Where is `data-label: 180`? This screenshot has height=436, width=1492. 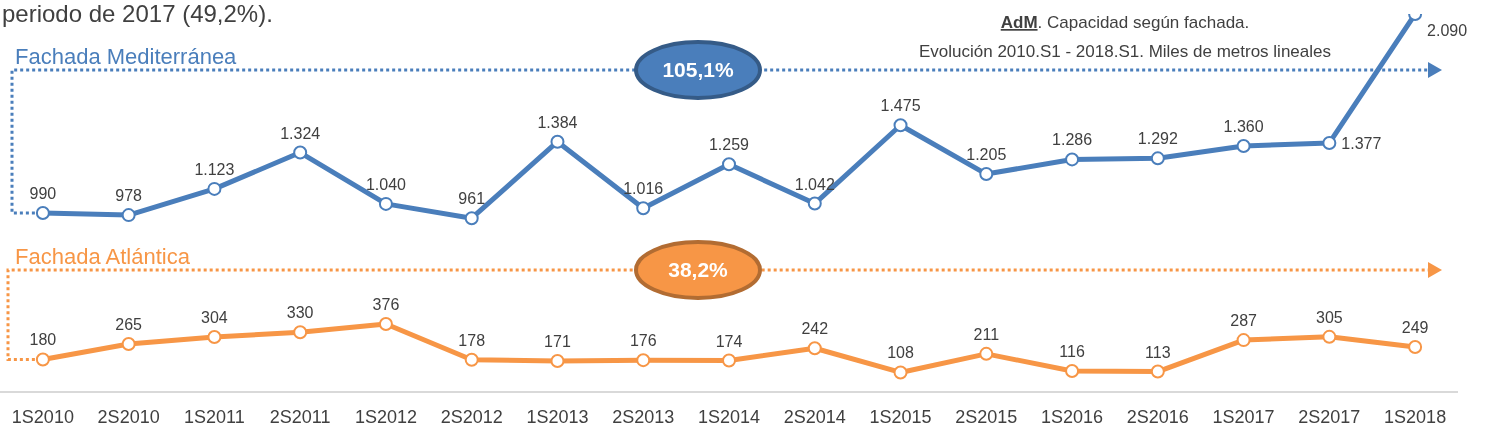 data-label: 180 is located at coordinates (43, 340).